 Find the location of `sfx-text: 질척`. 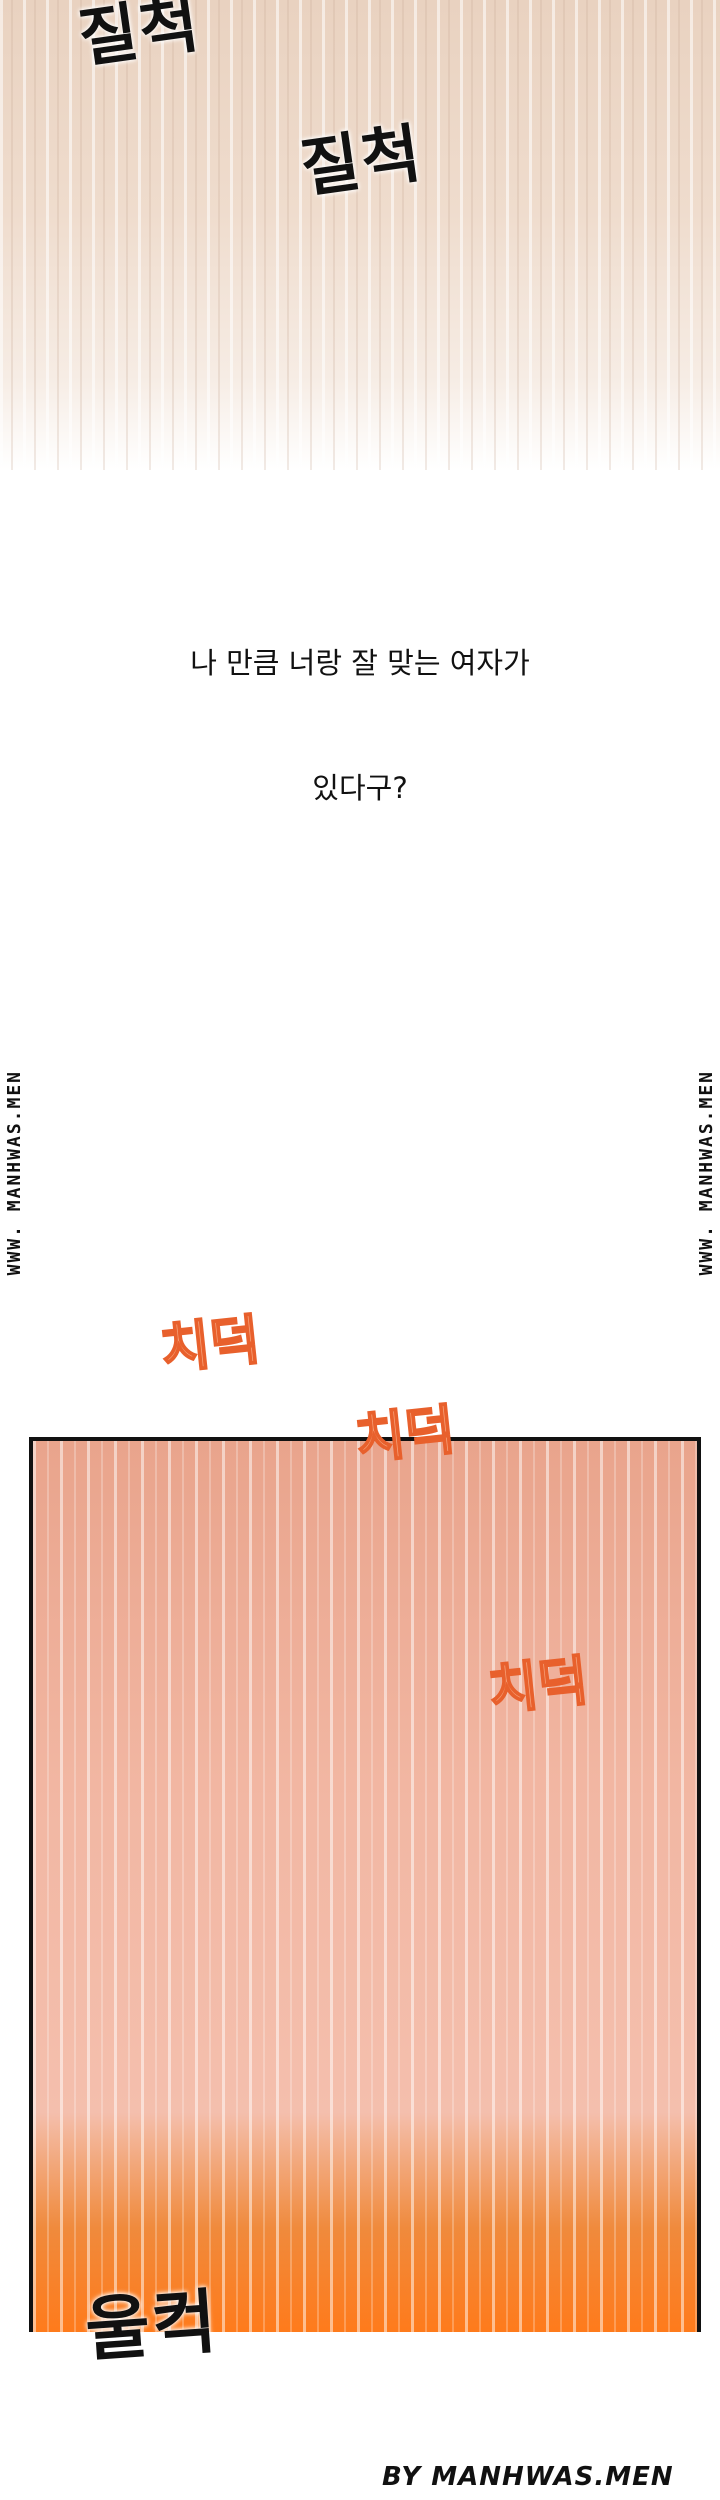

sfx-text: 질척 is located at coordinates (362, 162).